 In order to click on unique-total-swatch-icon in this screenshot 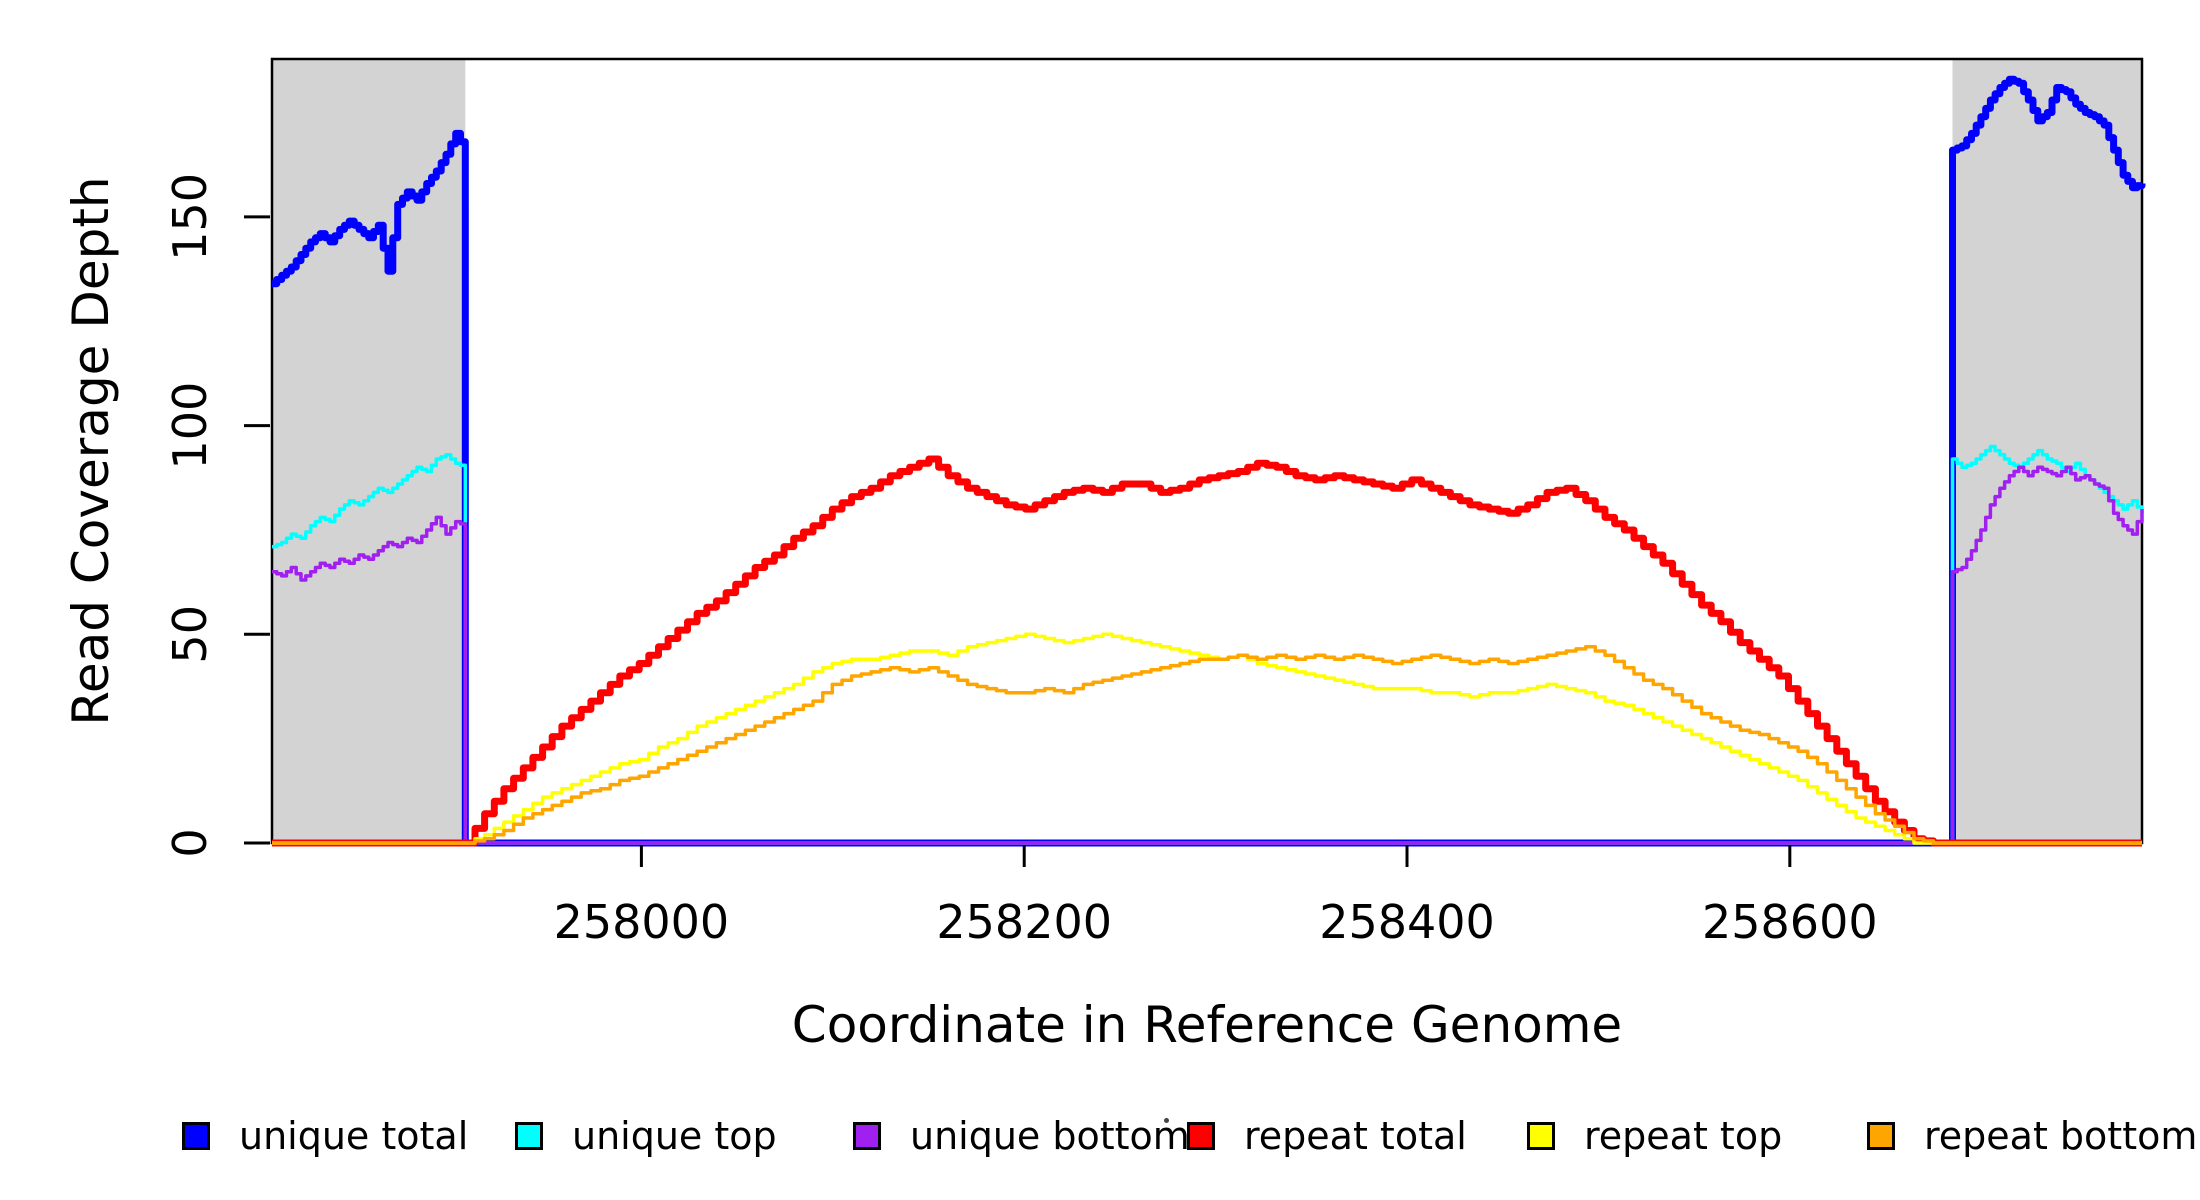, I will do `click(196, 1136)`.